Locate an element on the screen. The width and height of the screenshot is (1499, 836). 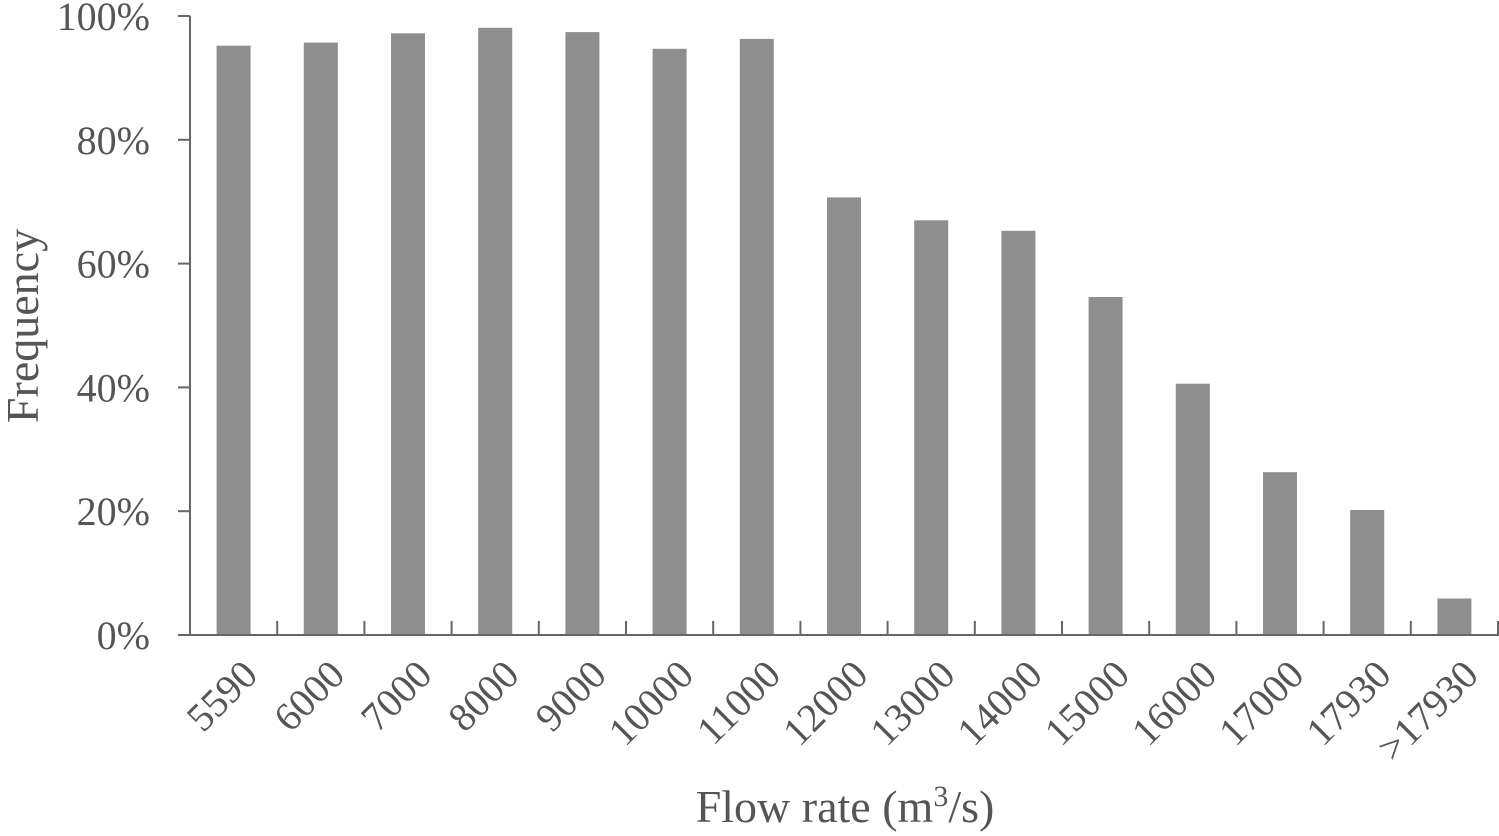
y-axis-title: Frequency is located at coordinates (24, 326).